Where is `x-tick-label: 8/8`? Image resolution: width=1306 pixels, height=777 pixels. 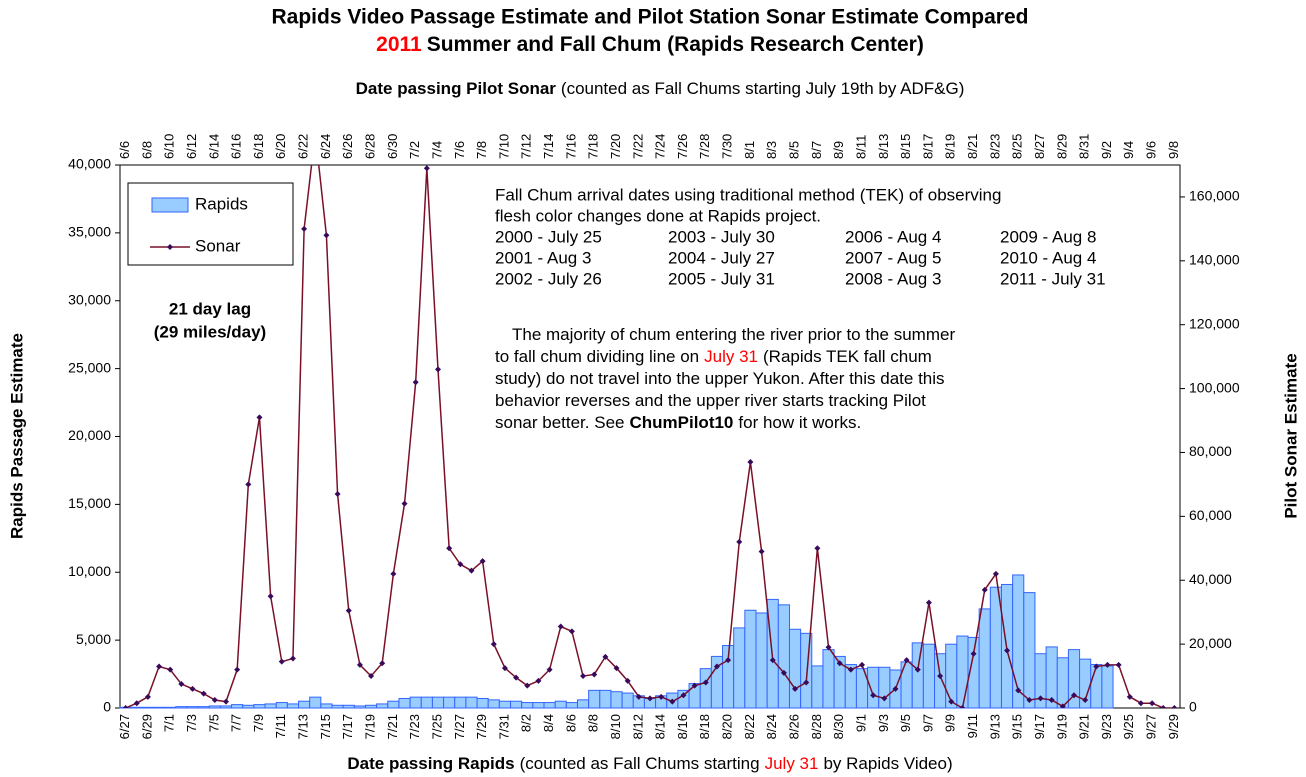
x-tick-label: 8/8 is located at coordinates (593, 723).